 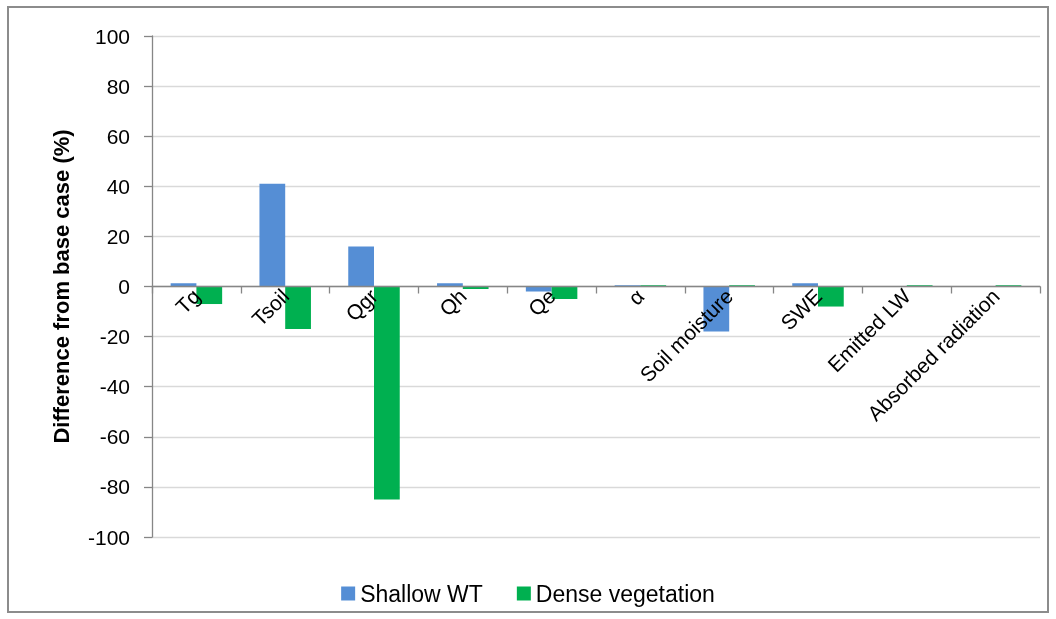 I want to click on x-tick-label: α, so click(x=636, y=297).